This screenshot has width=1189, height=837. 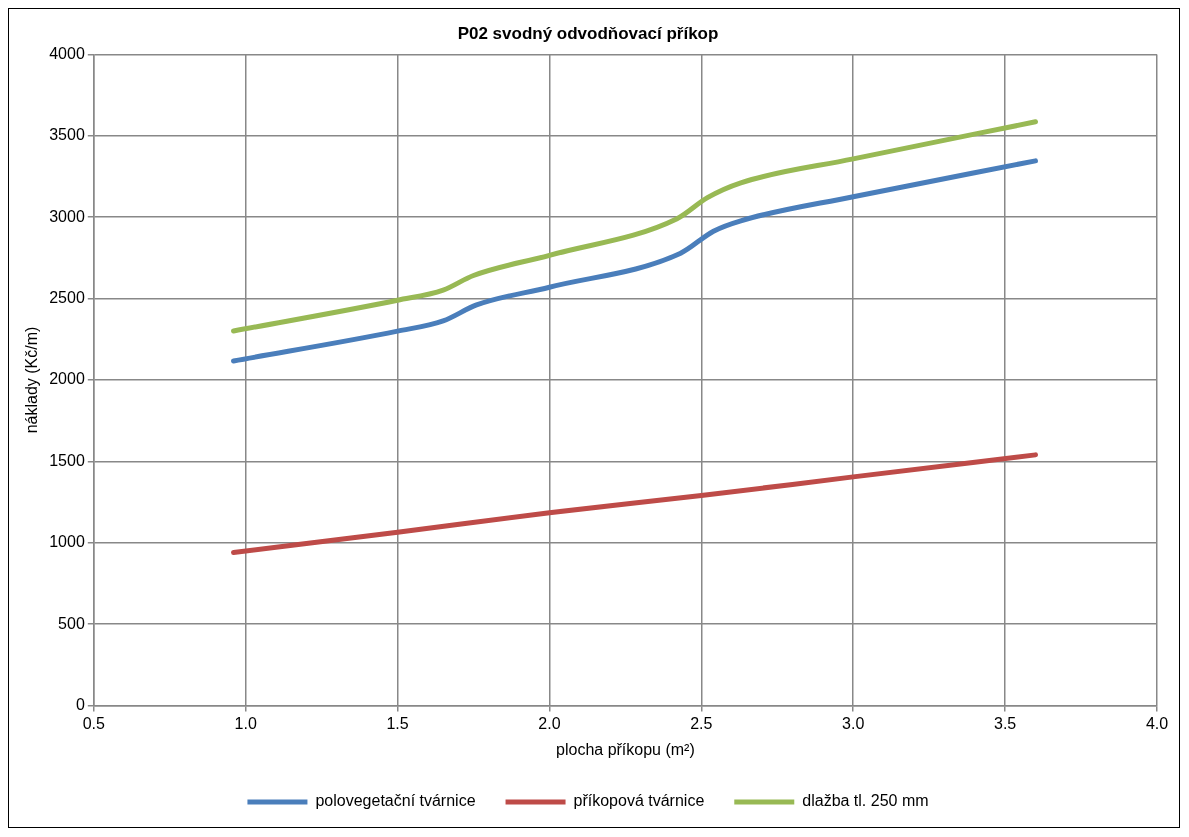 I want to click on x-tick-label: 3.5, so click(x=1005, y=723).